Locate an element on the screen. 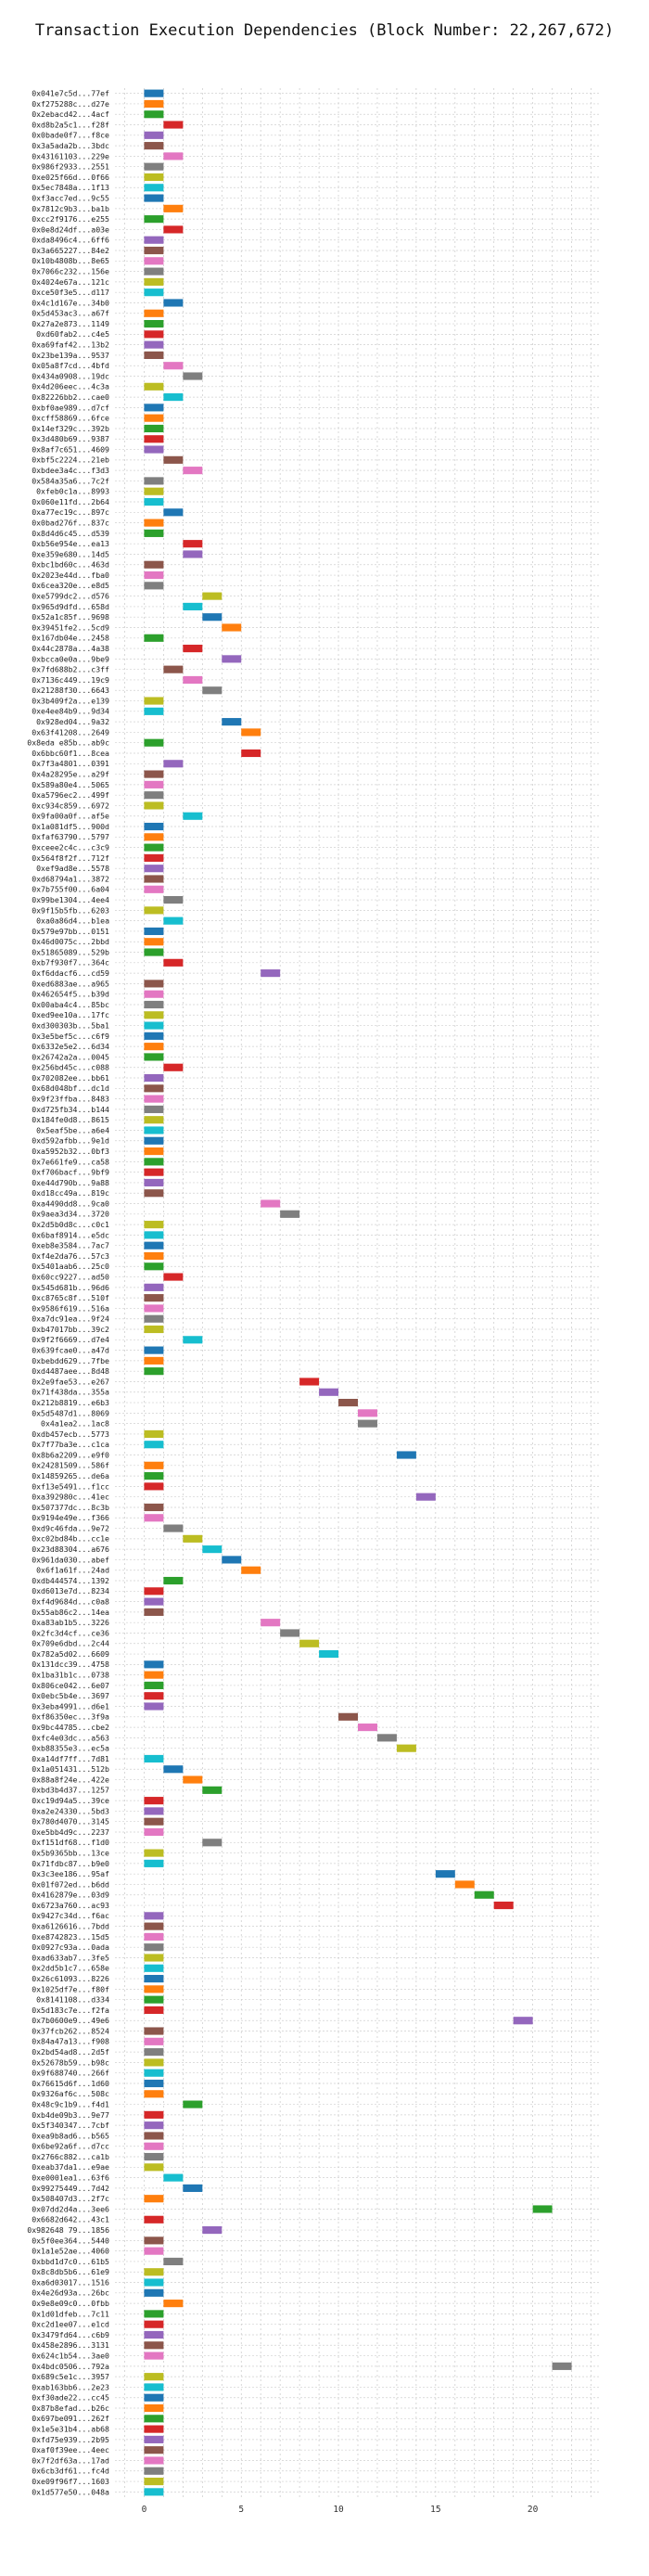  y-tick-label: 0xbcca0e0a...9be9 is located at coordinates (71, 658).